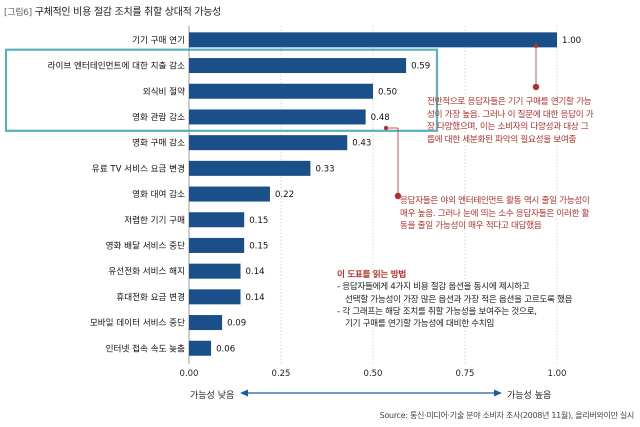 Image resolution: width=640 pixels, height=427 pixels. I want to click on x-tick-label: 0.25, so click(281, 374).